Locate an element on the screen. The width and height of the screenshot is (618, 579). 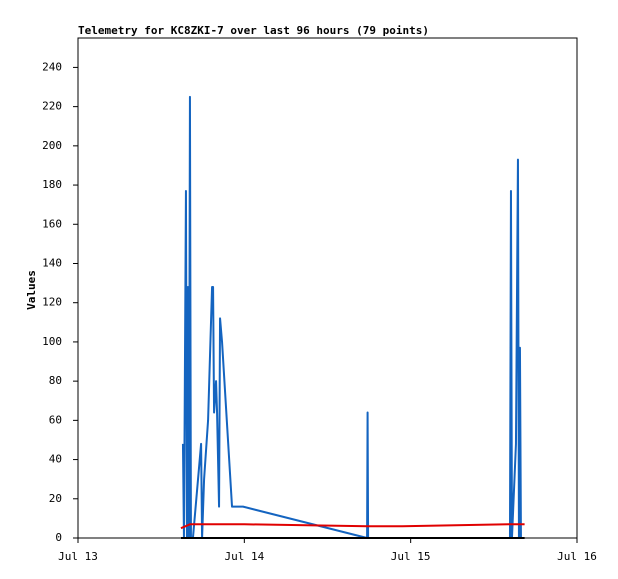
y-tick-label: 160 is located at coordinates (52, 223).